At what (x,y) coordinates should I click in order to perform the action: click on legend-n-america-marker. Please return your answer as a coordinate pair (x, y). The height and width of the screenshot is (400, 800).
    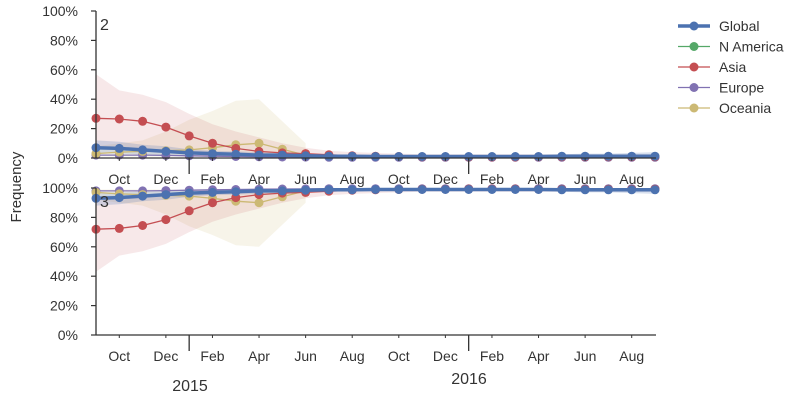
    Looking at the image, I should click on (694, 46).